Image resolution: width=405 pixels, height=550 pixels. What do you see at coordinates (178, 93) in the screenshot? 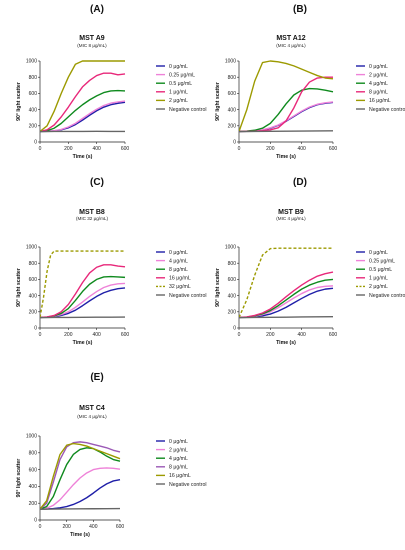
I see `legend-entry: 1 μg/mL` at bounding box center [178, 93].